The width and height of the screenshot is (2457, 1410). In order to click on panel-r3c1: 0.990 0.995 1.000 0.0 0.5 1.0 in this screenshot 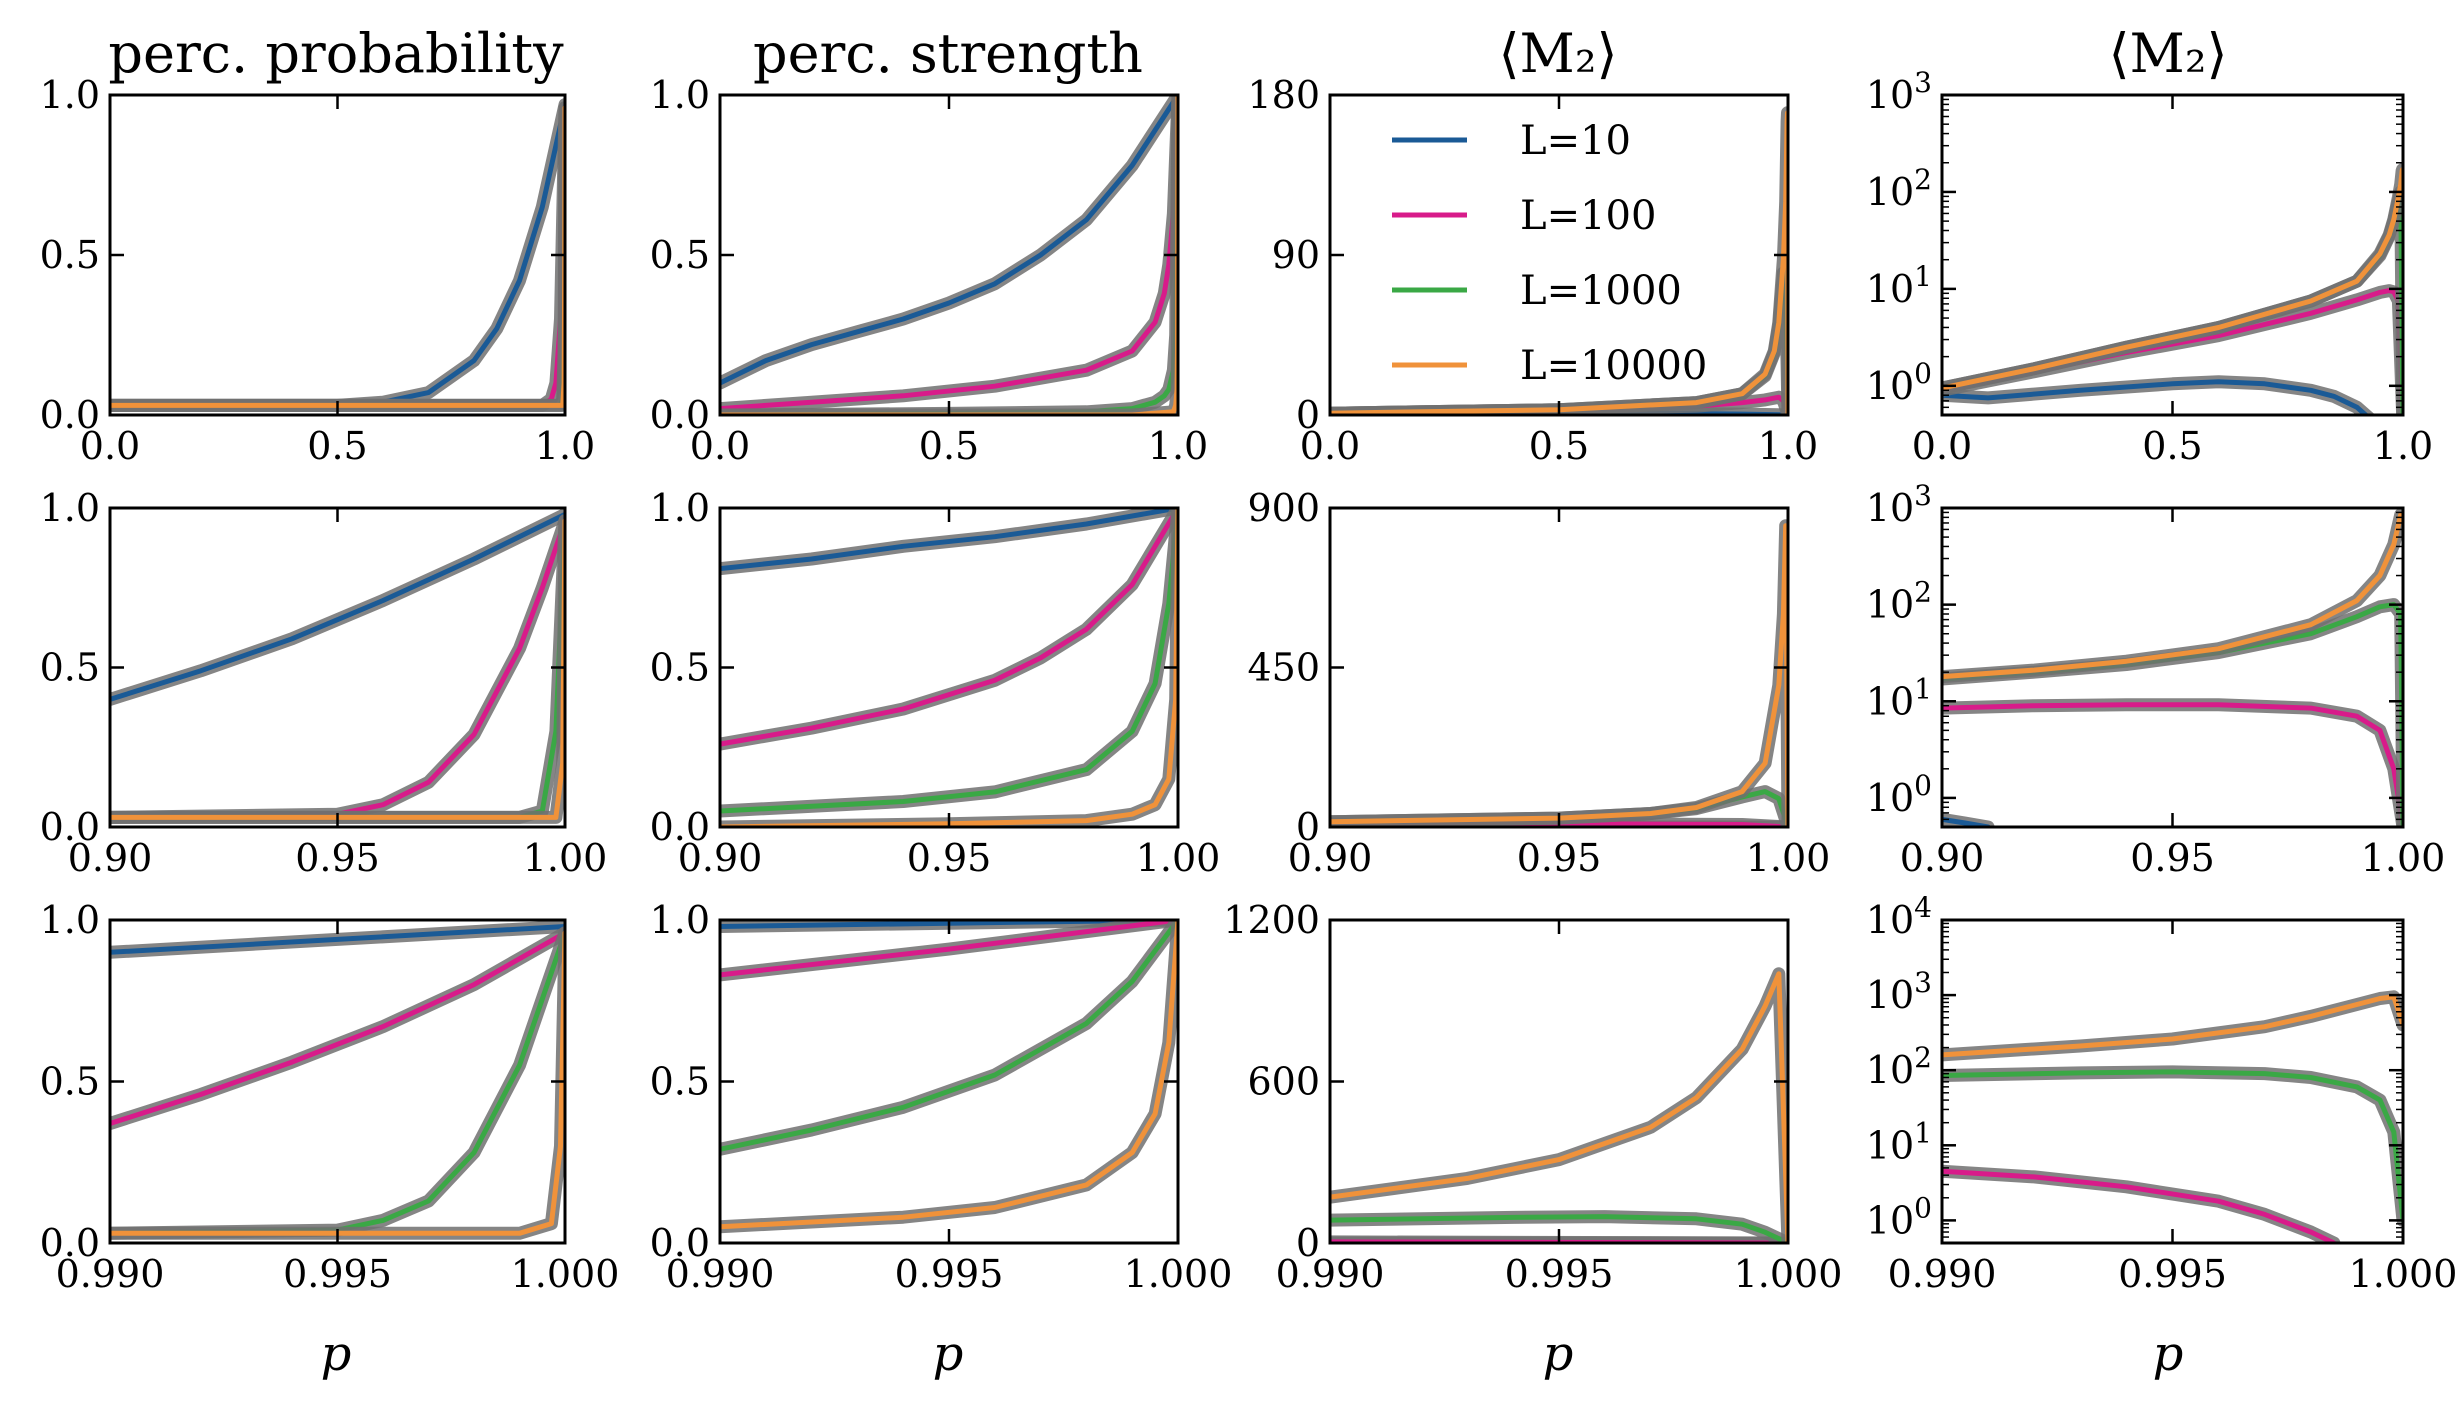, I will do `click(330, 1097)`.